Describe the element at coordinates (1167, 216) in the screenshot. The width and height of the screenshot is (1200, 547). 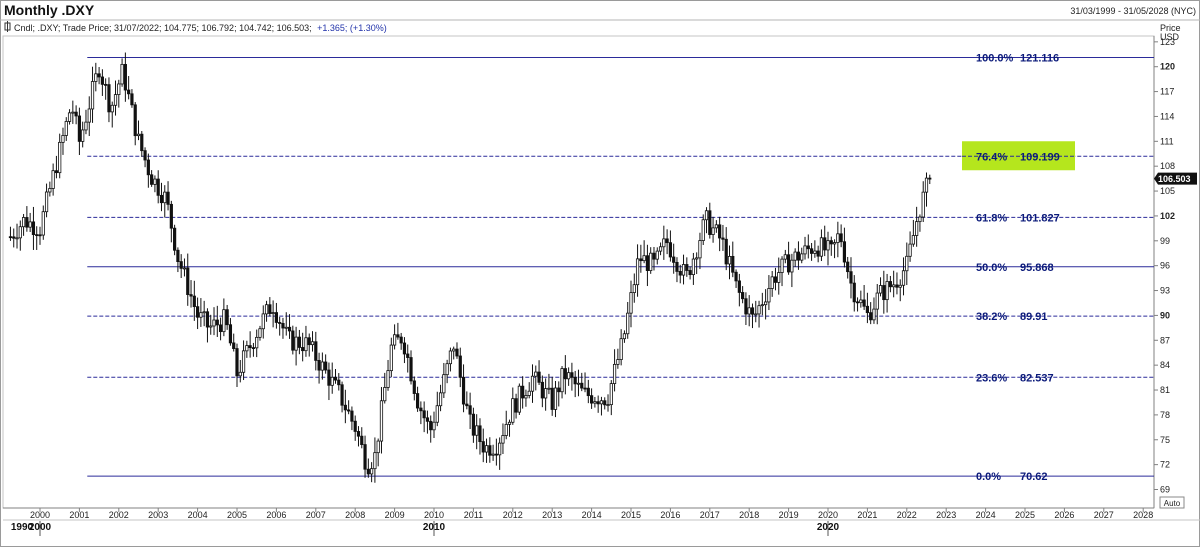
I see `y-tick-label: 102` at that location.